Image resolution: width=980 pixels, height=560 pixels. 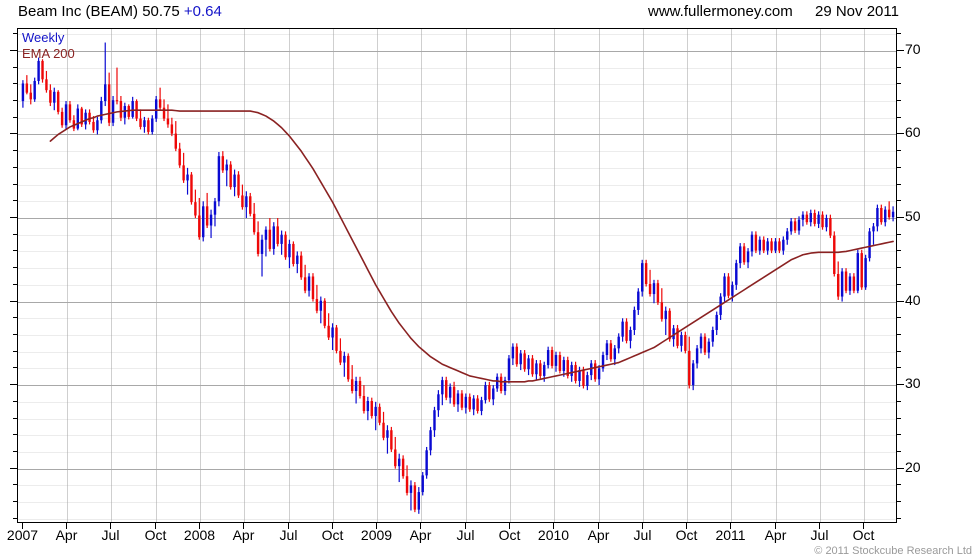 I want to click on y-axis-ticks, so click(x=900, y=276).